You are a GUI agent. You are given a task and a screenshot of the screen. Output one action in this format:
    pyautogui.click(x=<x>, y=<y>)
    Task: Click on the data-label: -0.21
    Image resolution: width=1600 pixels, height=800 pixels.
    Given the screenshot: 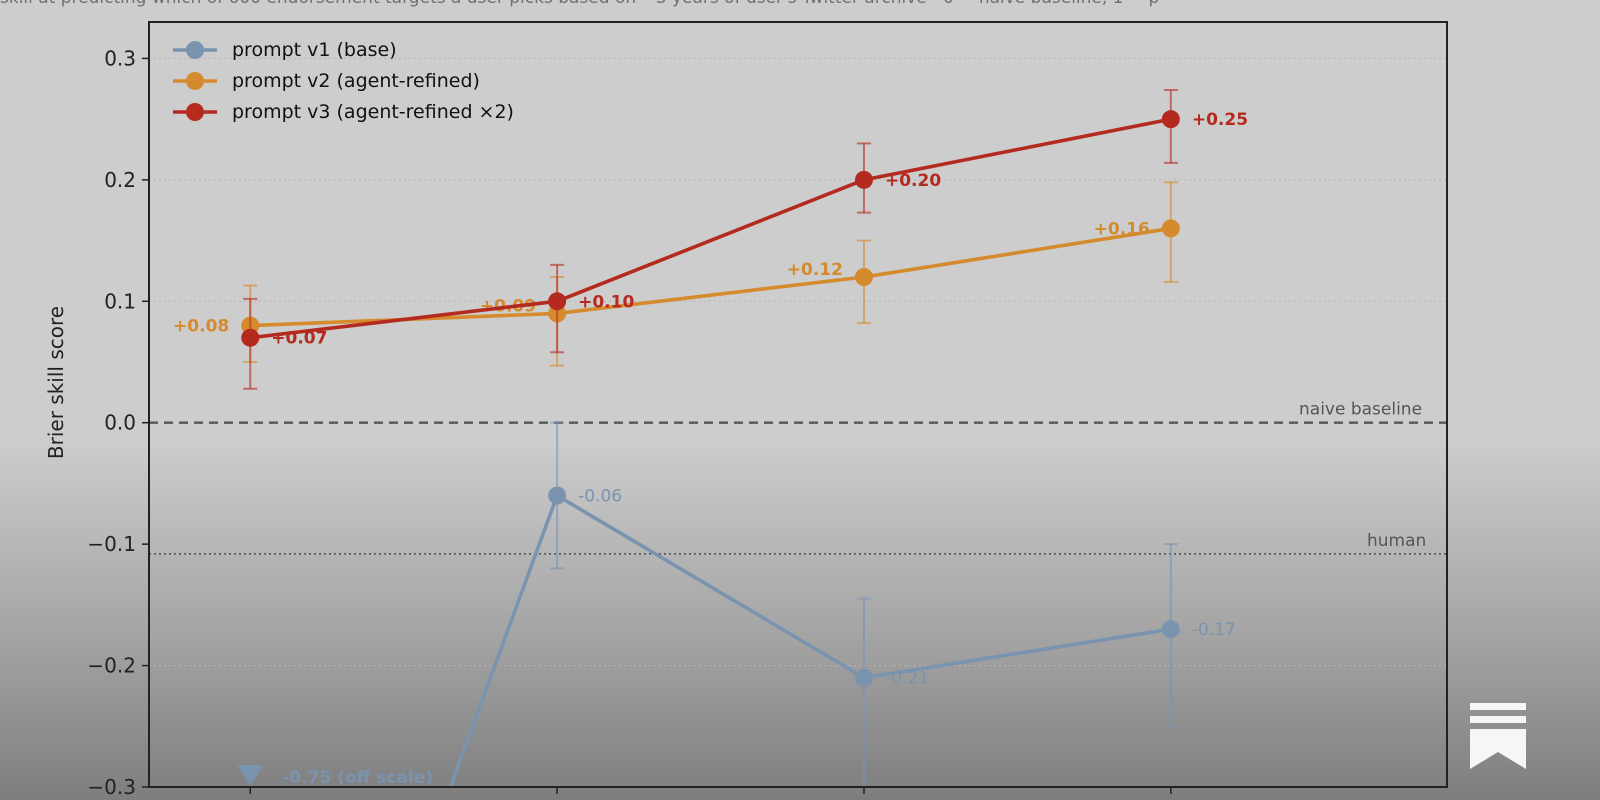 What is the action you would take?
    pyautogui.click(x=907, y=679)
    